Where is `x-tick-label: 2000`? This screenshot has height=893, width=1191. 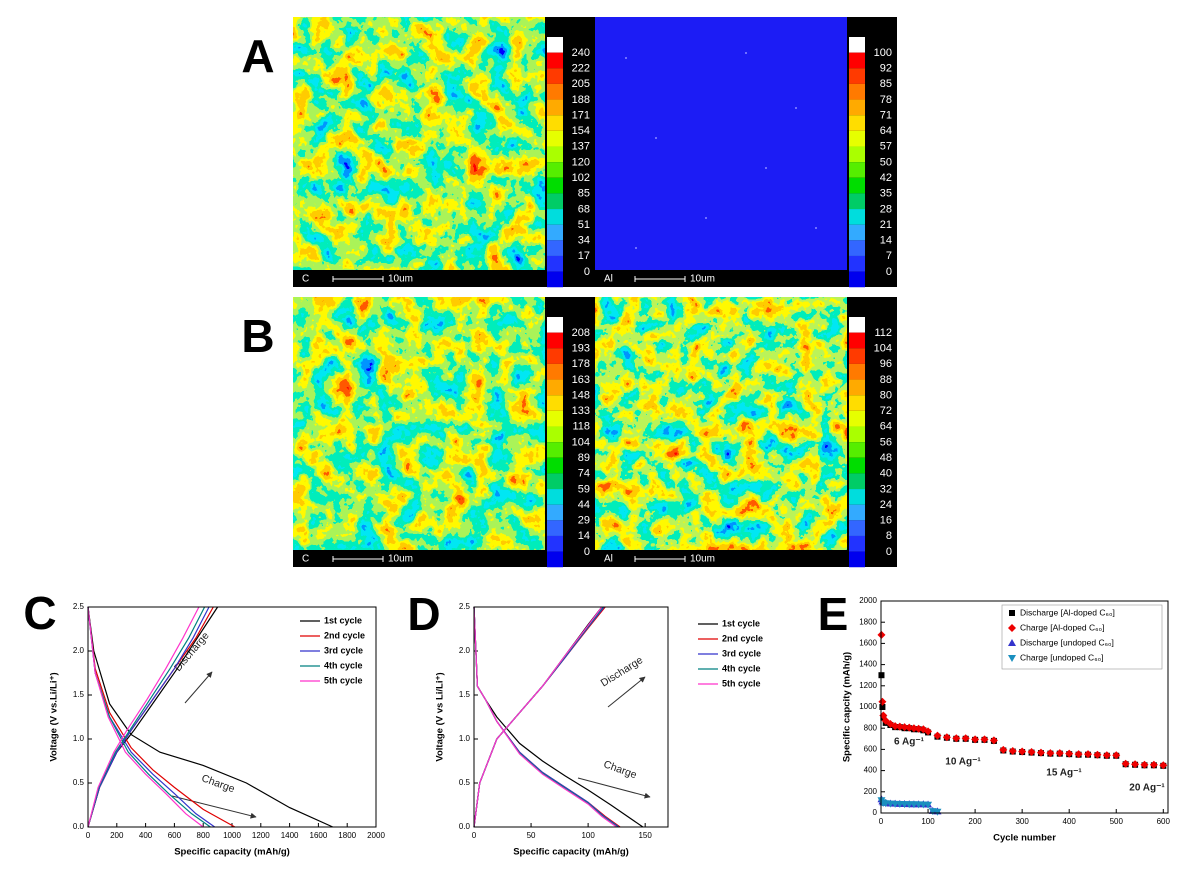
x-tick-label: 2000 is located at coordinates (376, 835).